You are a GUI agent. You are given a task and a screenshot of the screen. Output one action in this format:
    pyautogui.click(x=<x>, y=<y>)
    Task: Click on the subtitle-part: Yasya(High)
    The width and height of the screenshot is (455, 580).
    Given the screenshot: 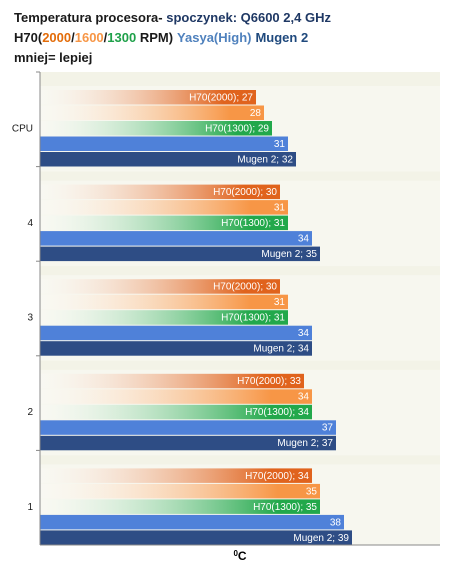 What is the action you would take?
    pyautogui.click(x=214, y=37)
    